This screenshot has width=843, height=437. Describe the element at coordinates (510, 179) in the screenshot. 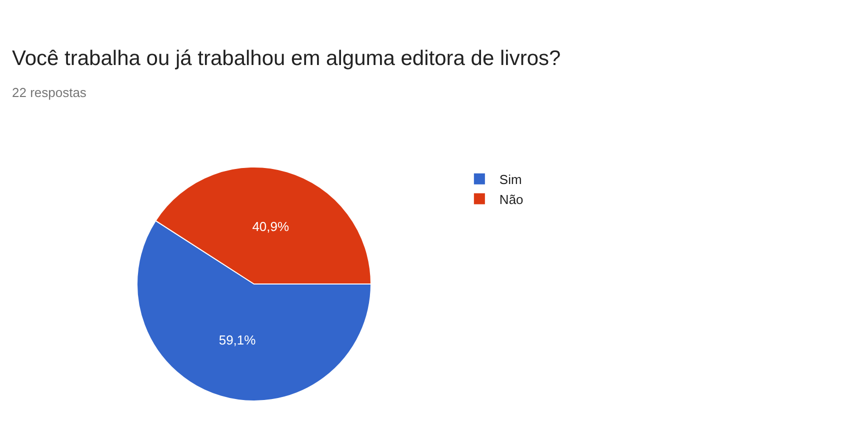

I see `legend-label: Sim` at that location.